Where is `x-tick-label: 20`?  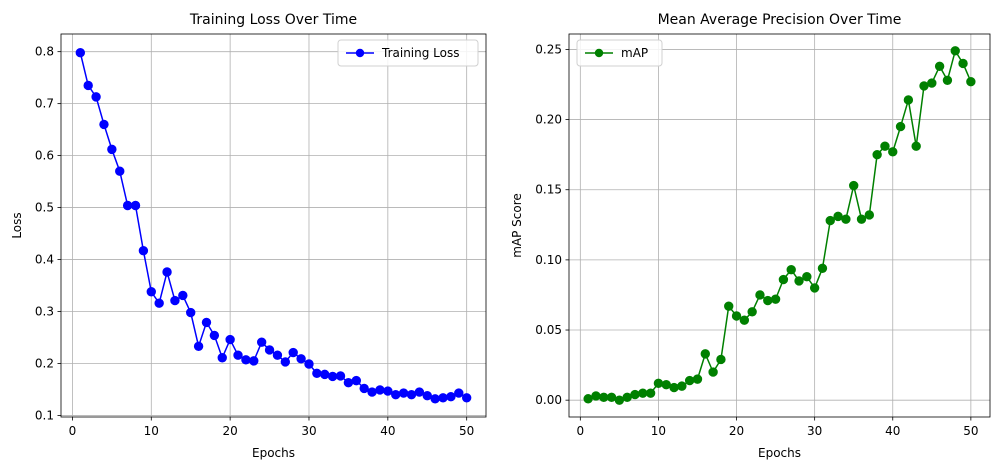 x-tick-label: 20 is located at coordinates (736, 431).